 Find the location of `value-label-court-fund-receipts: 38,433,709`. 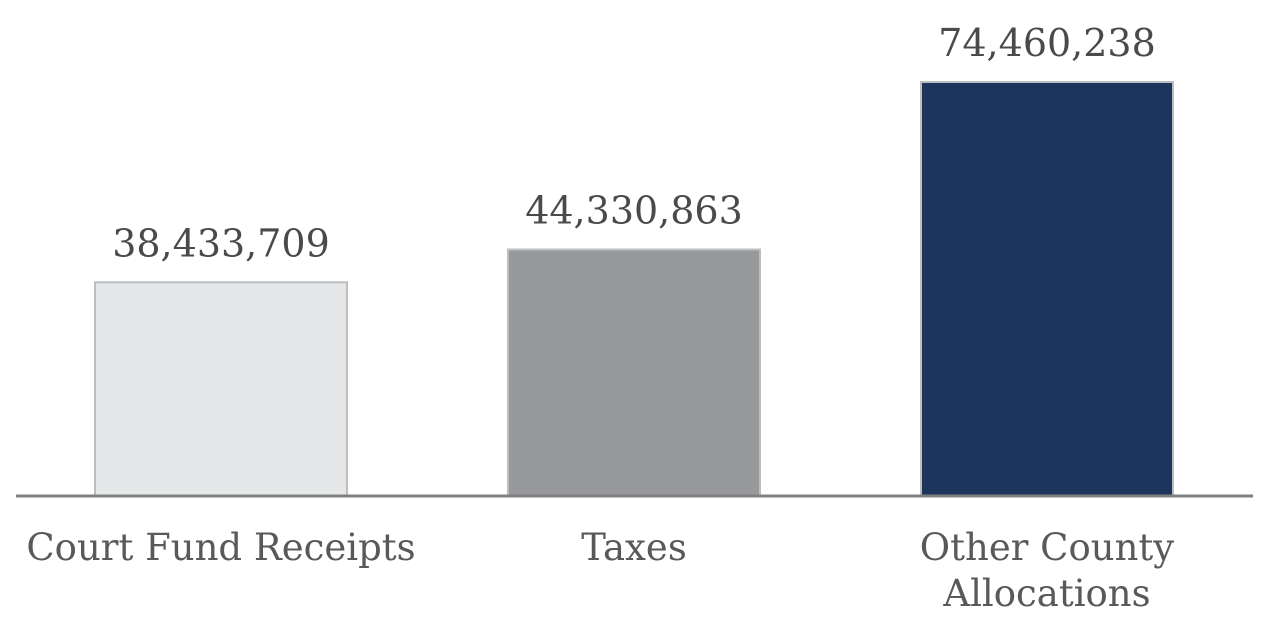

value-label-court-fund-receipts: 38,433,709 is located at coordinates (221, 243).